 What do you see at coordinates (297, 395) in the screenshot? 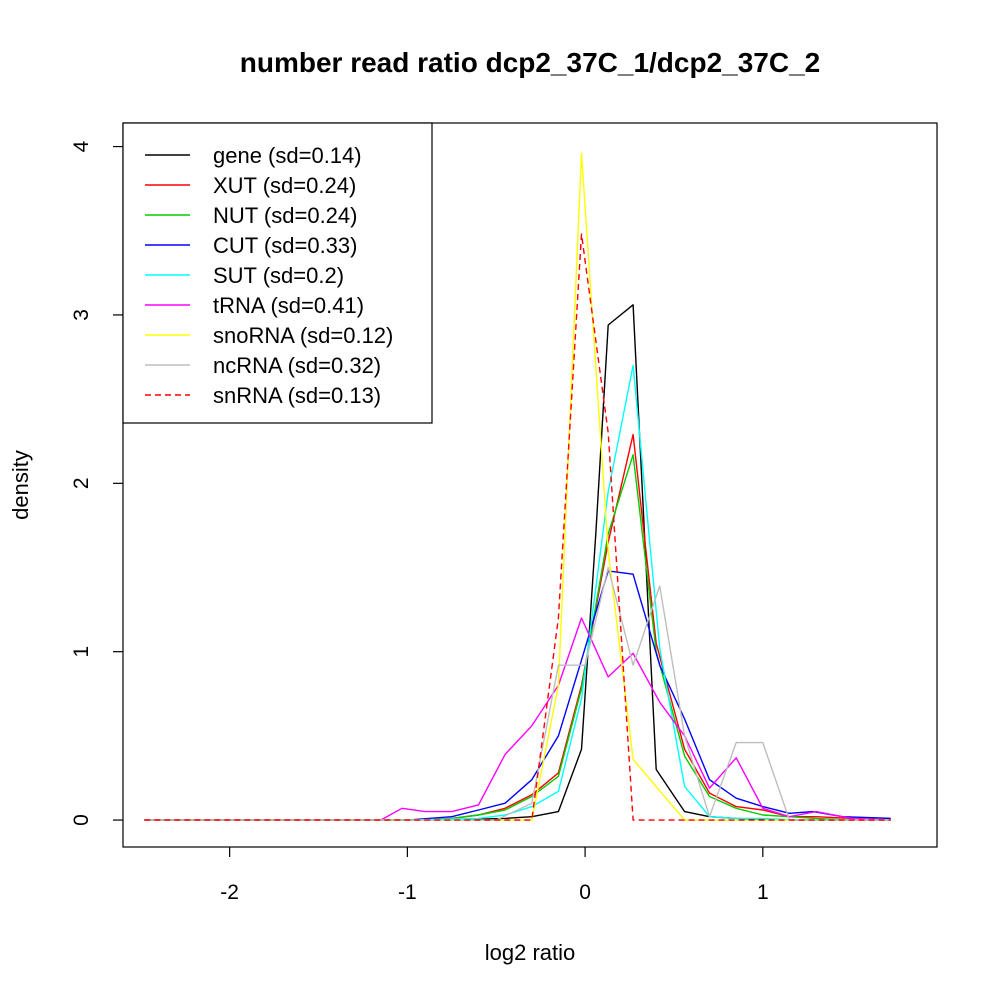
I see `legend-label-snrna: snRNA (sd=0.13)` at bounding box center [297, 395].